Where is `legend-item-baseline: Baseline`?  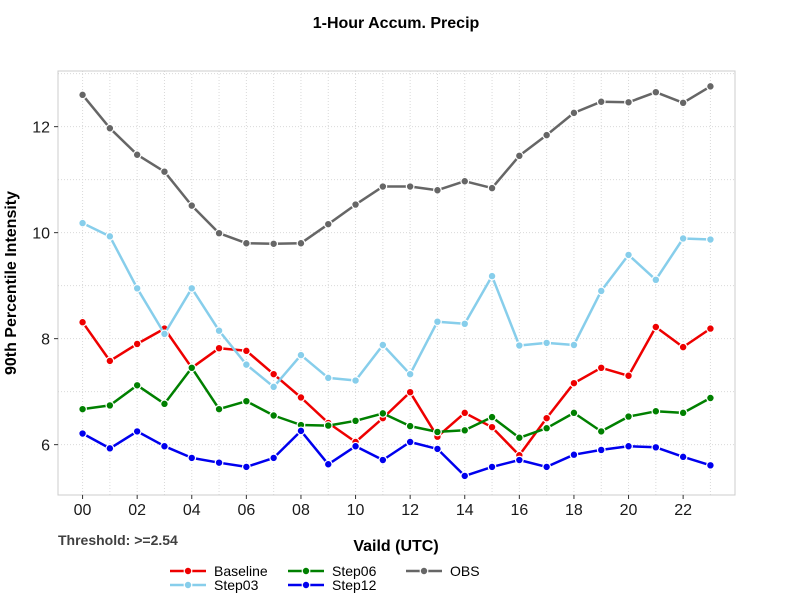
legend-item-baseline: Baseline is located at coordinates (219, 571).